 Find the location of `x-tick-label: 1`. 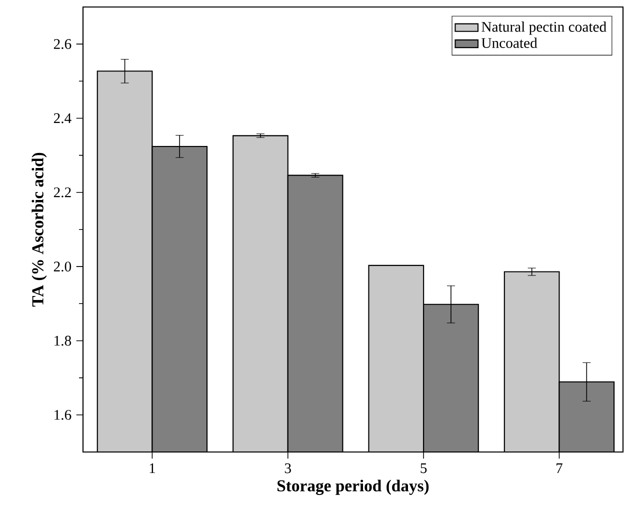

x-tick-label: 1 is located at coordinates (152, 468).